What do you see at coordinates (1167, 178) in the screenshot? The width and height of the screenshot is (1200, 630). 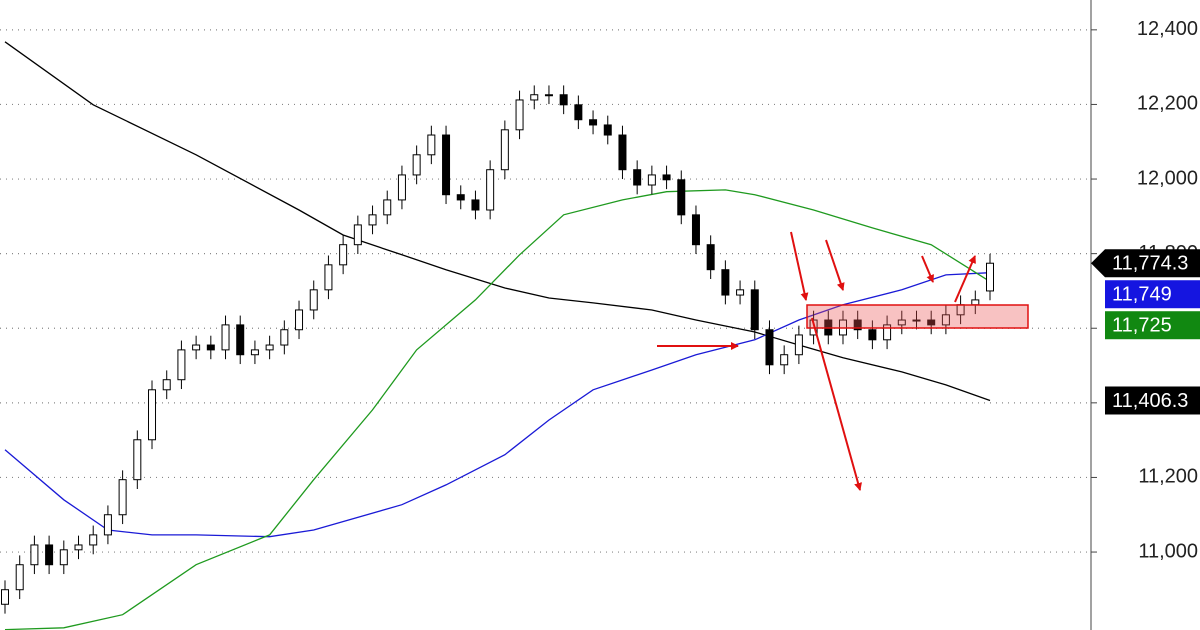 I see `y-tick-label: 12,000` at bounding box center [1167, 178].